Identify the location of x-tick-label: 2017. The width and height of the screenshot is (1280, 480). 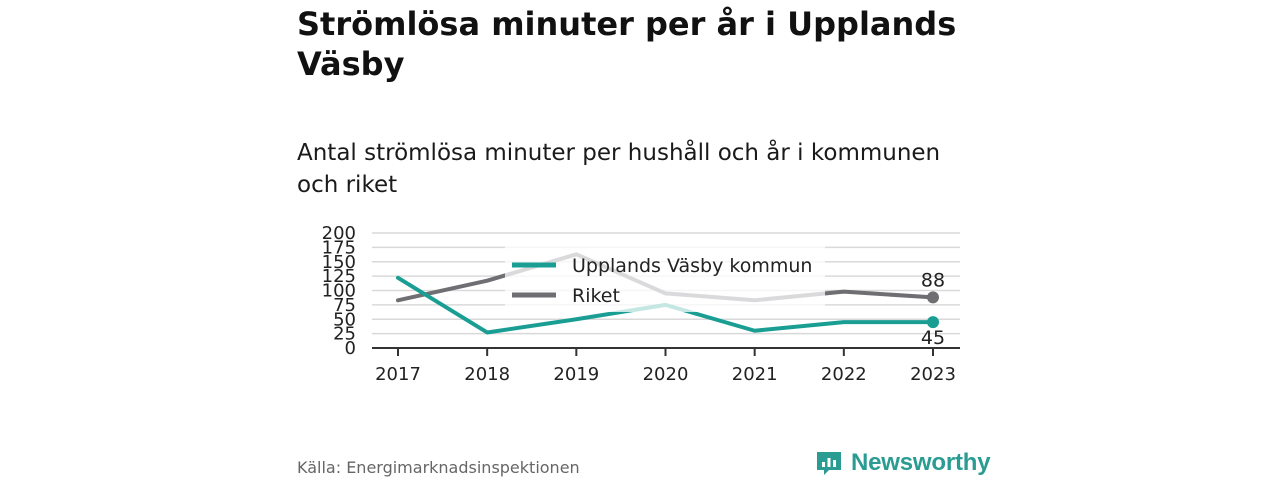
(398, 374).